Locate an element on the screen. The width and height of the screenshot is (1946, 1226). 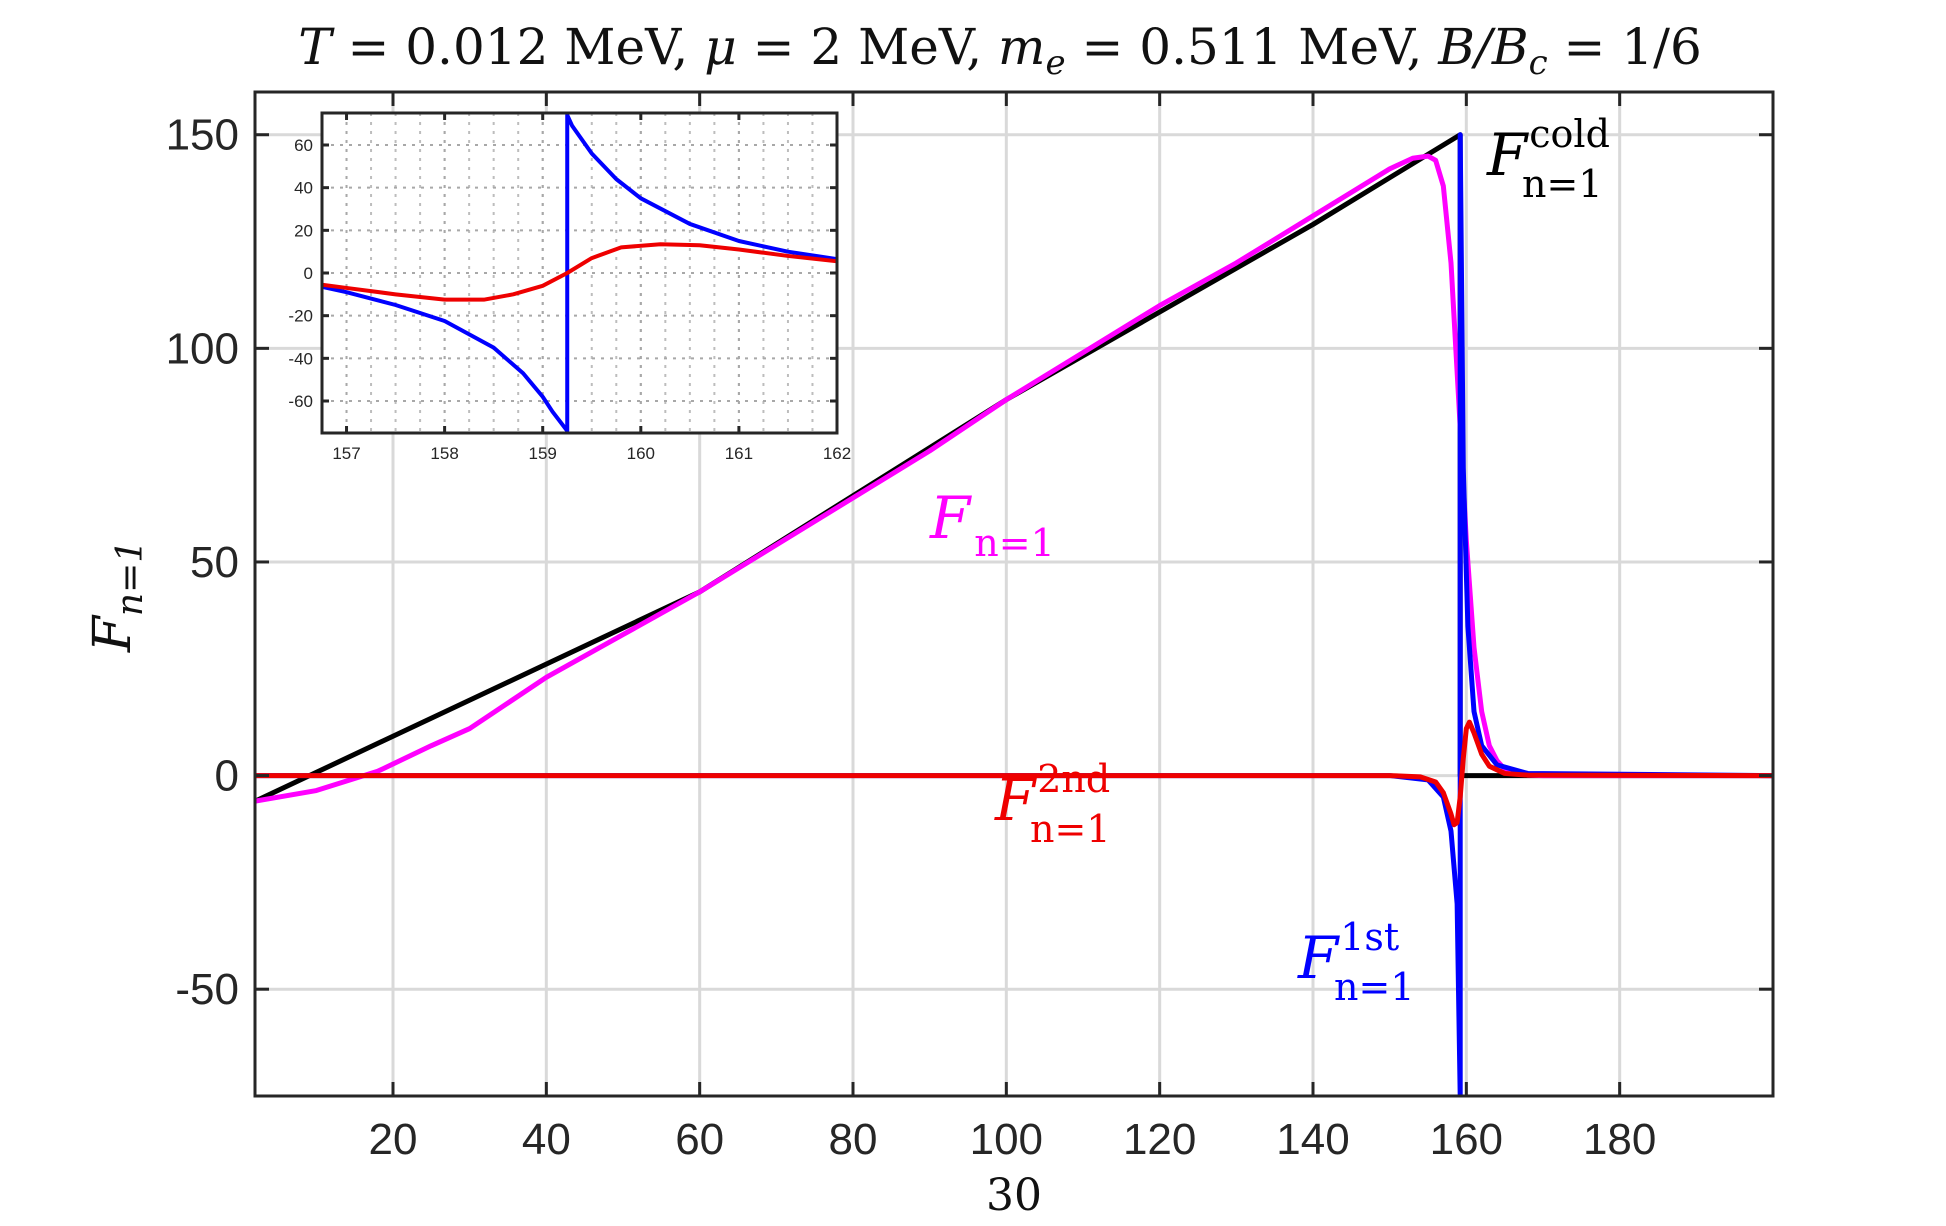
main-x-tick-label: 80 is located at coordinates (853, 1139).